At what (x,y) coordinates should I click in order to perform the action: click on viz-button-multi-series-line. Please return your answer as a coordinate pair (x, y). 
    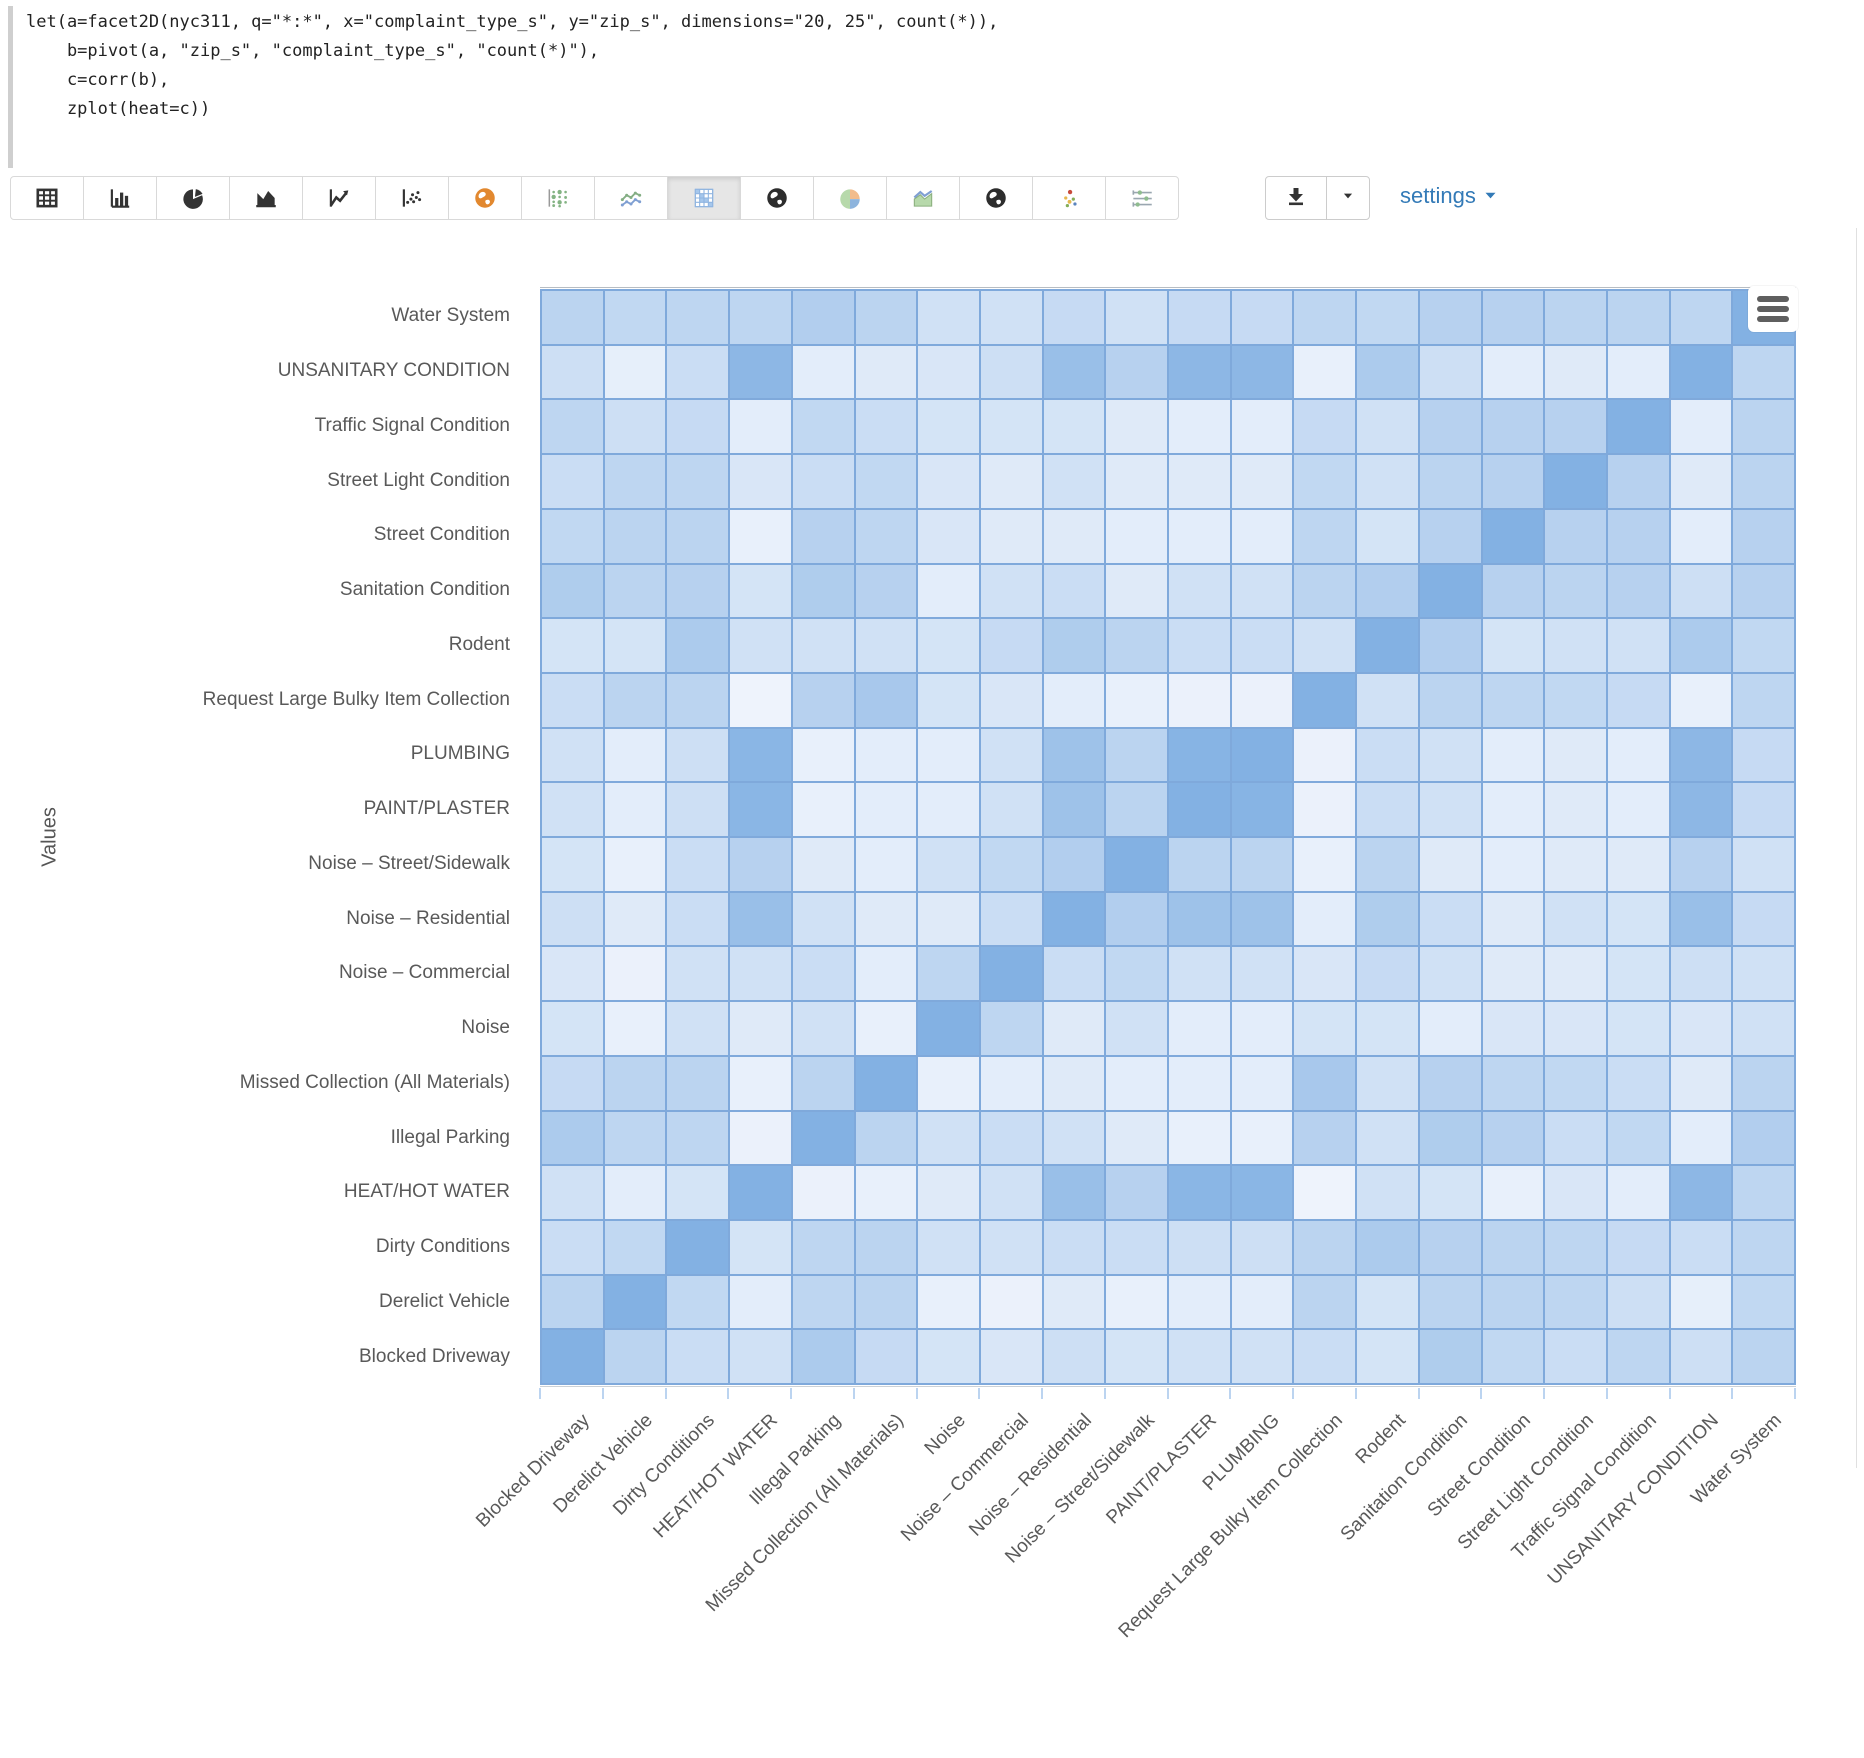
    Looking at the image, I should click on (631, 198).